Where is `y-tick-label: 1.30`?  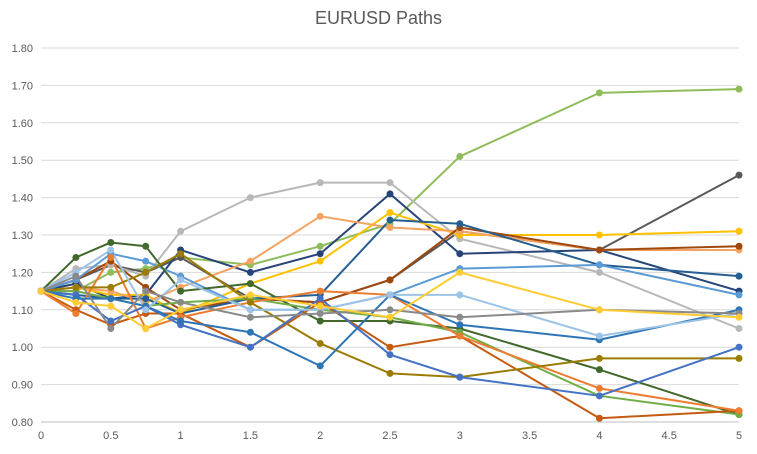 y-tick-label: 1.30 is located at coordinates (22, 236).